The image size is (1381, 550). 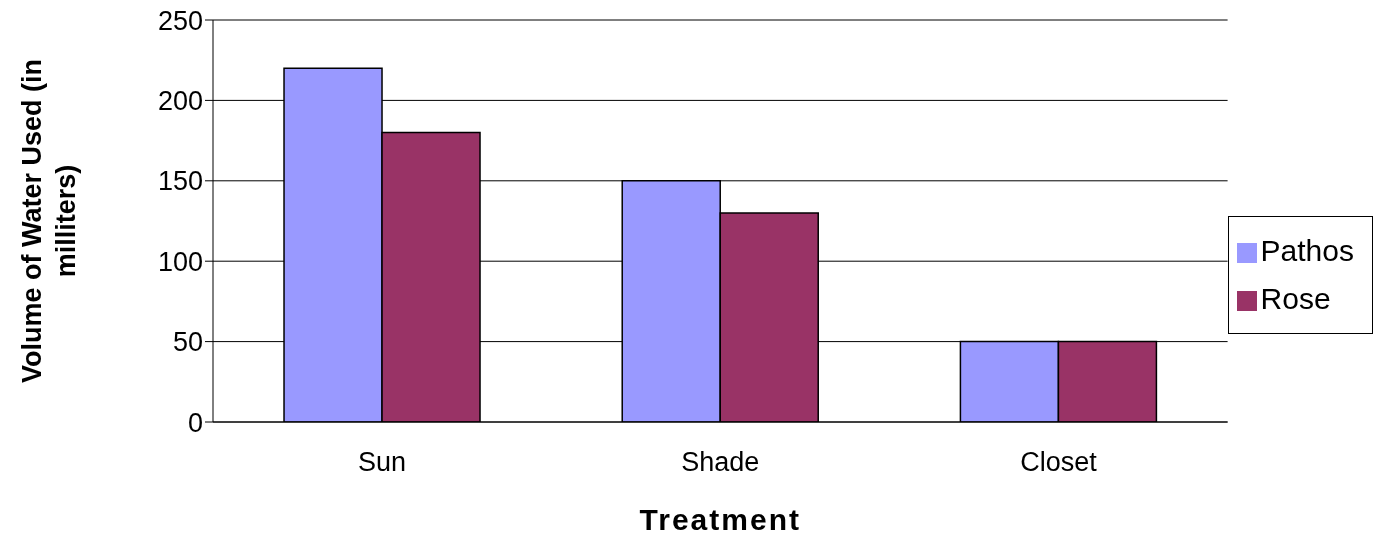 What do you see at coordinates (180, 181) in the screenshot?
I see `y-tick-label: 150` at bounding box center [180, 181].